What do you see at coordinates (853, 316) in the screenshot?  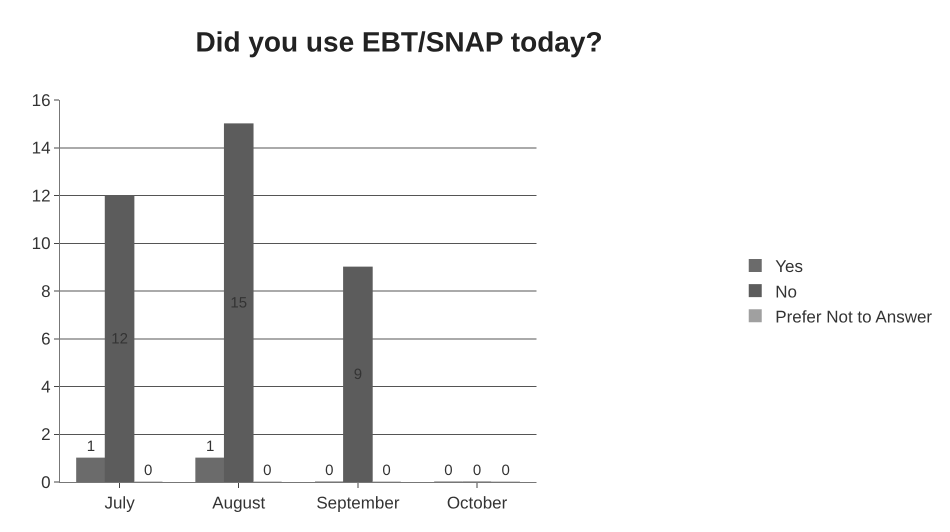 I see `legend-label: Prefer Not to Answer` at bounding box center [853, 316].